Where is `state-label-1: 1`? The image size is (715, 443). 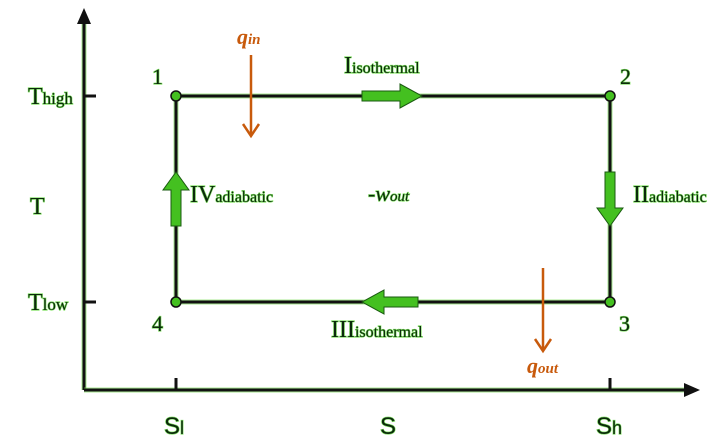
state-label-1: 1 is located at coordinates (157, 76).